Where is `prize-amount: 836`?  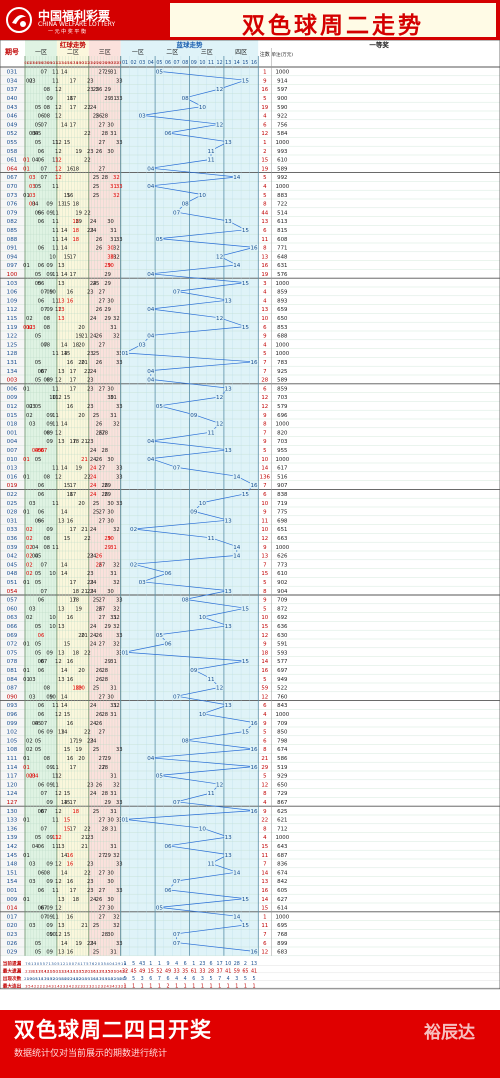 prize-amount: 836 is located at coordinates (282, 865).